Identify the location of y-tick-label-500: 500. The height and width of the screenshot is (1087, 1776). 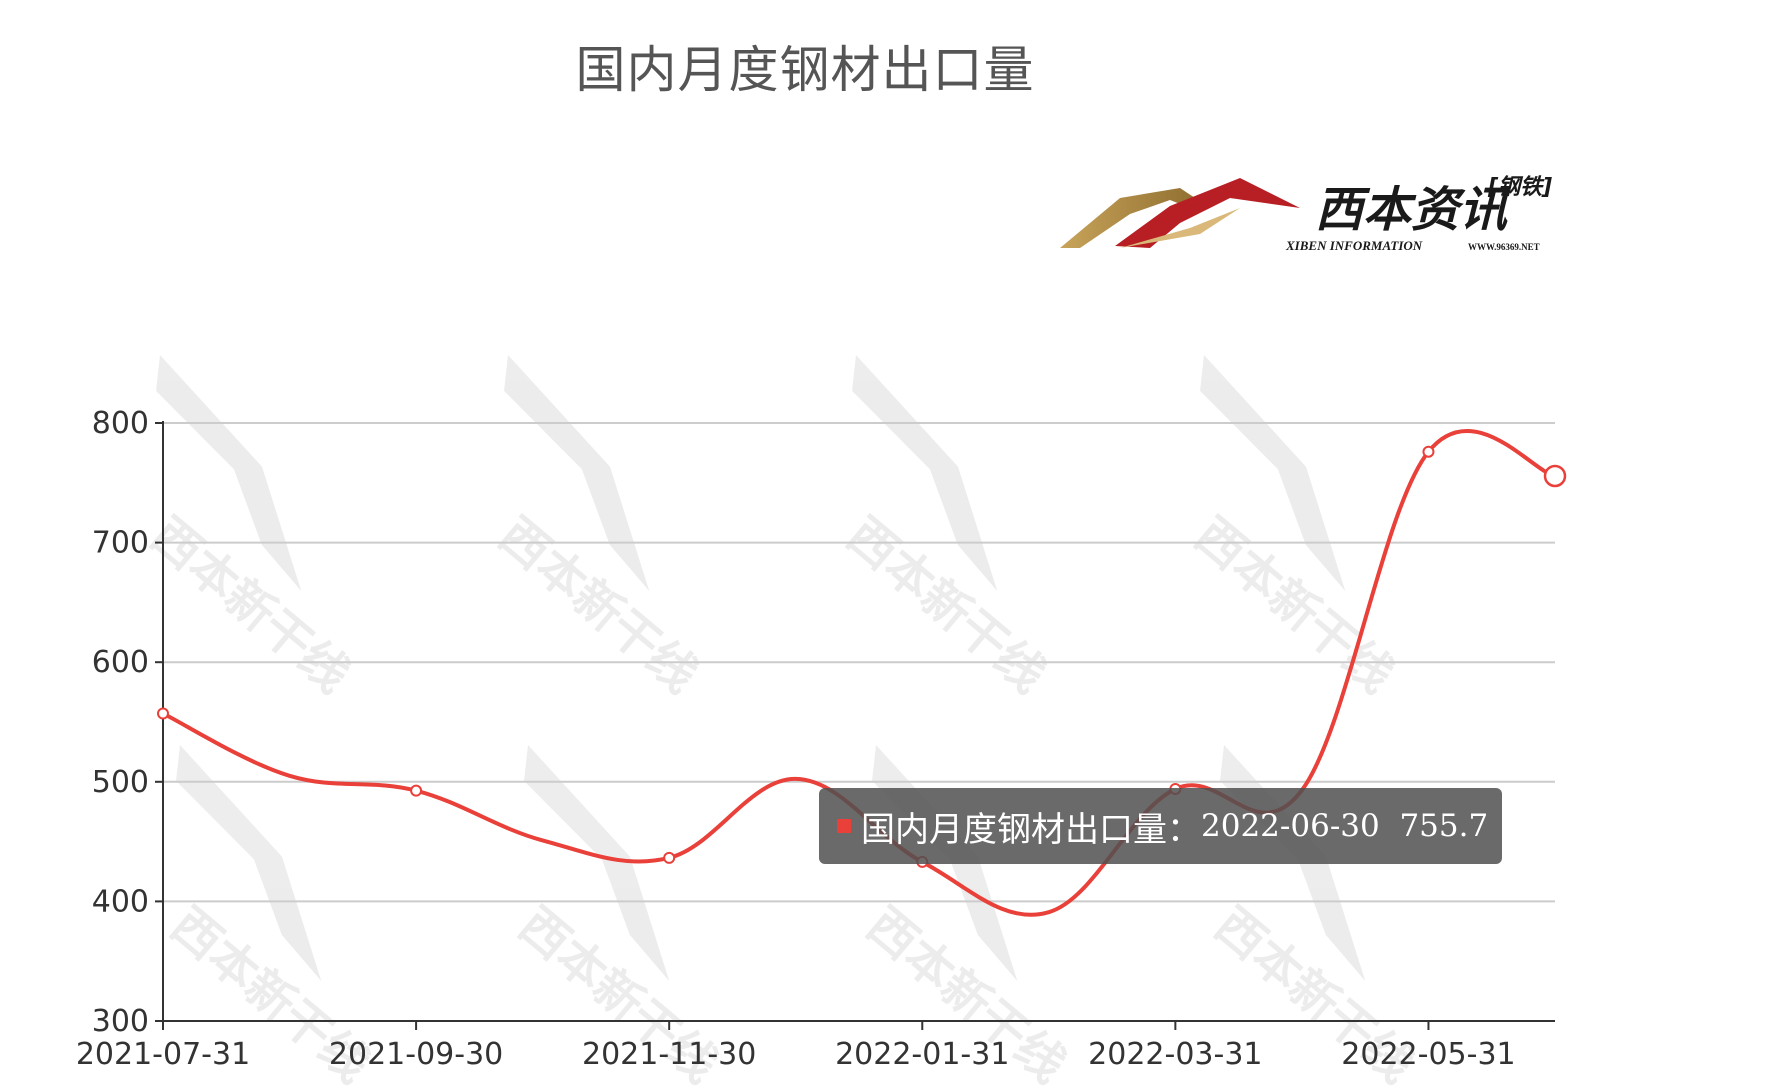
(120, 782).